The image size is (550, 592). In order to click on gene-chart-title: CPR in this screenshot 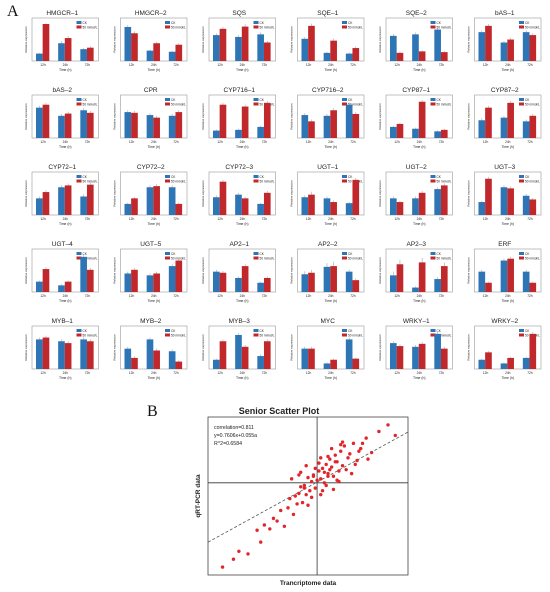, I will do `click(151, 90)`.